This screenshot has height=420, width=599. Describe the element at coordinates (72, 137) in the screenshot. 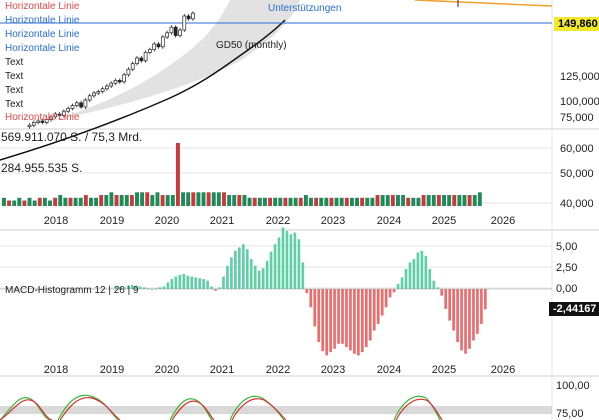

I see `volume-max-label: 569.911.070 S. / 75,3 Mrd.` at that location.